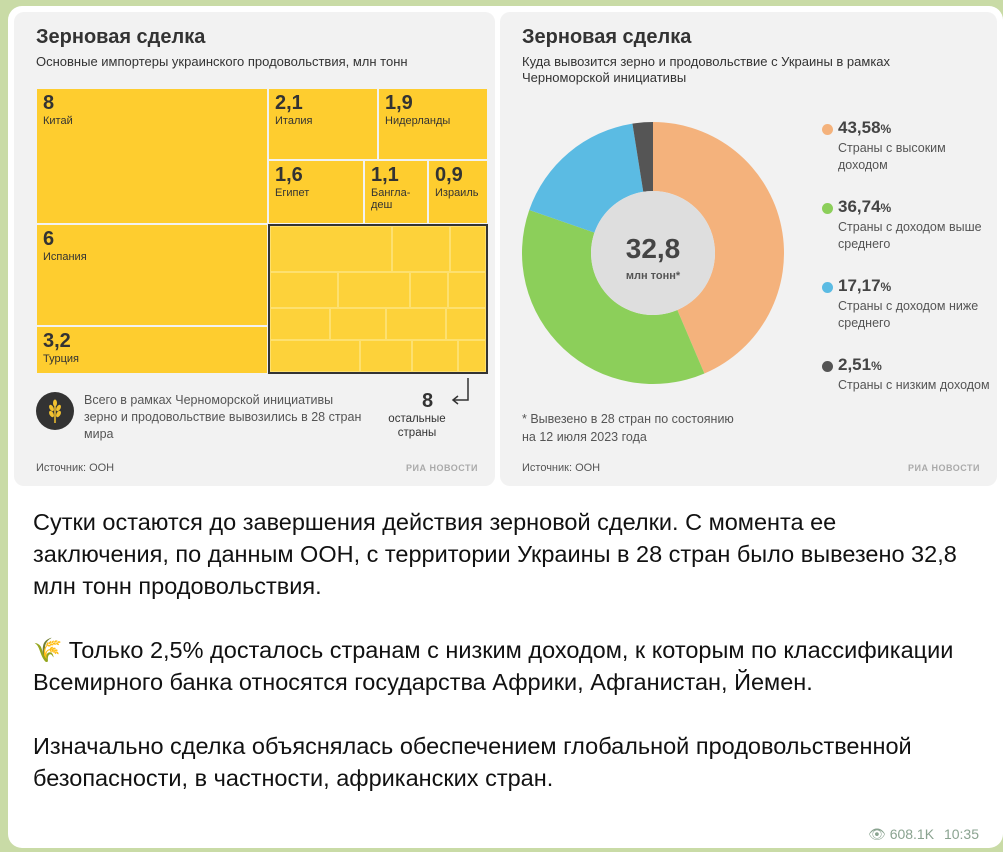  Describe the element at coordinates (49, 239) in the screenshot. I see `cell-value: 6` at that location.